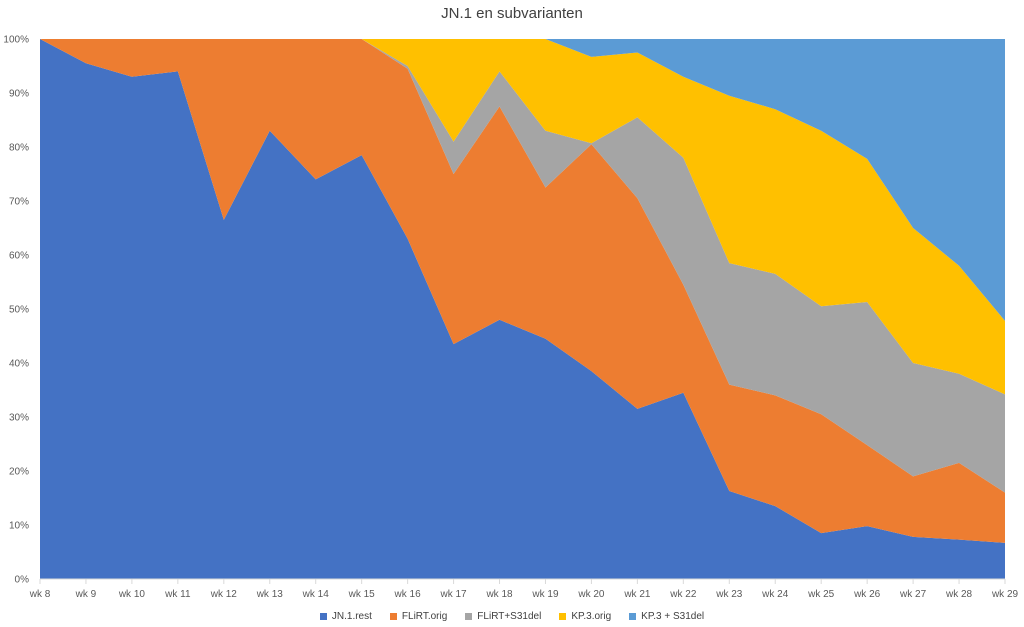 This screenshot has height=627, width=1024. Describe the element at coordinates (132, 594) in the screenshot. I see `x-tick-label: wk 10` at that location.